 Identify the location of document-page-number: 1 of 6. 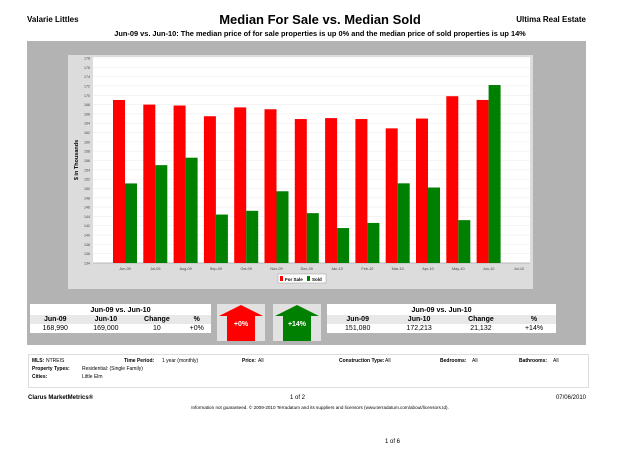
(393, 442).